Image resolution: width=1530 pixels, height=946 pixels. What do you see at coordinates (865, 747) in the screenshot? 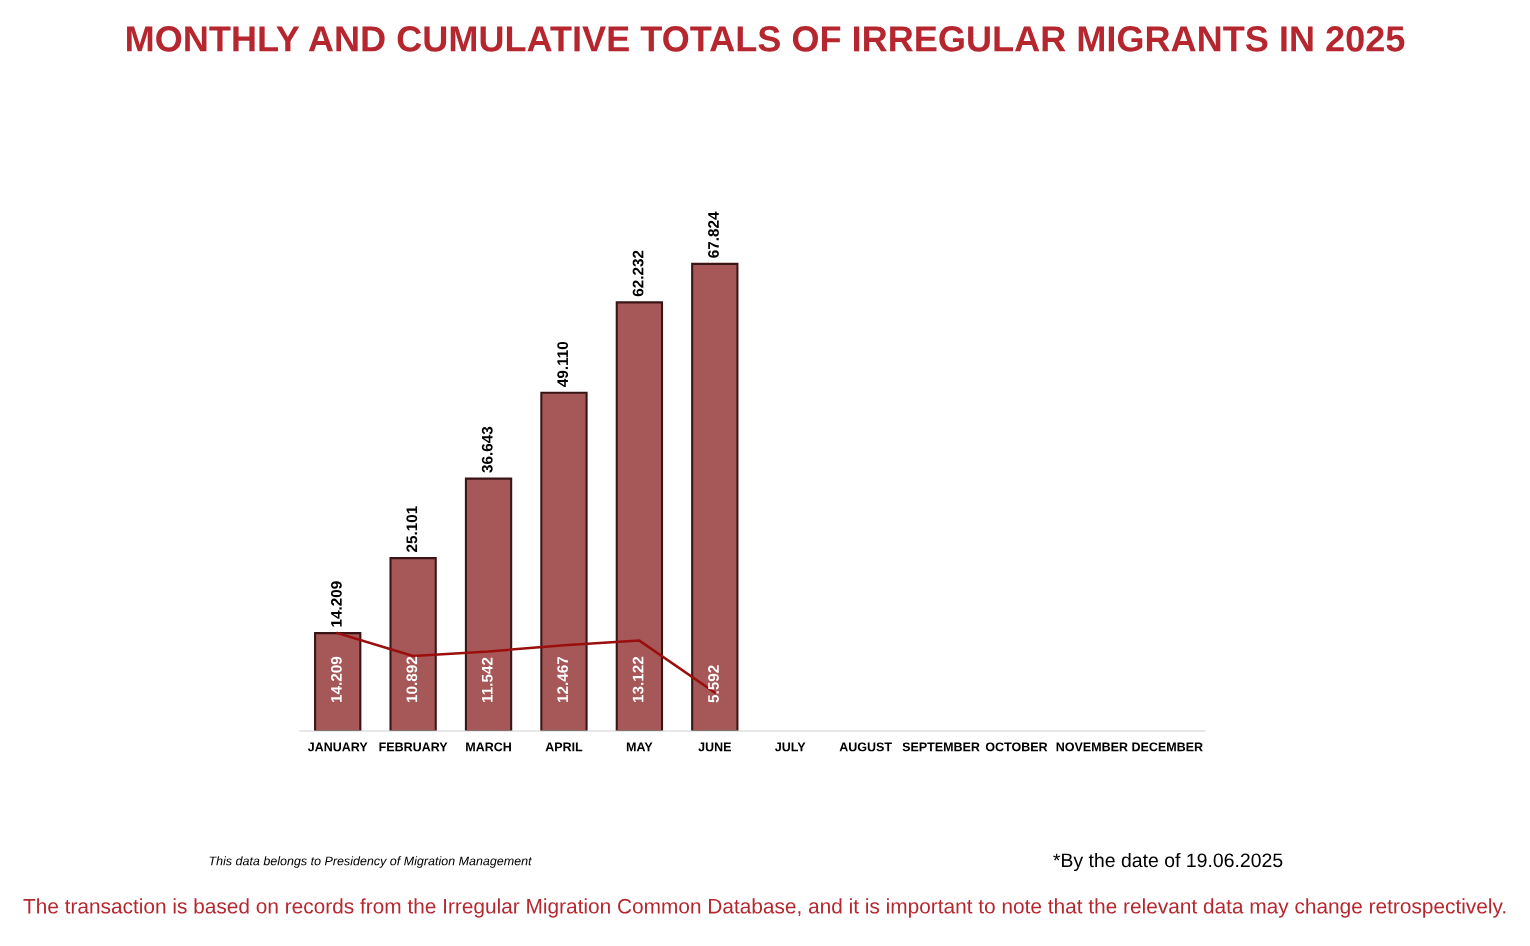
I see `x-tick-label: AUGUST` at bounding box center [865, 747].